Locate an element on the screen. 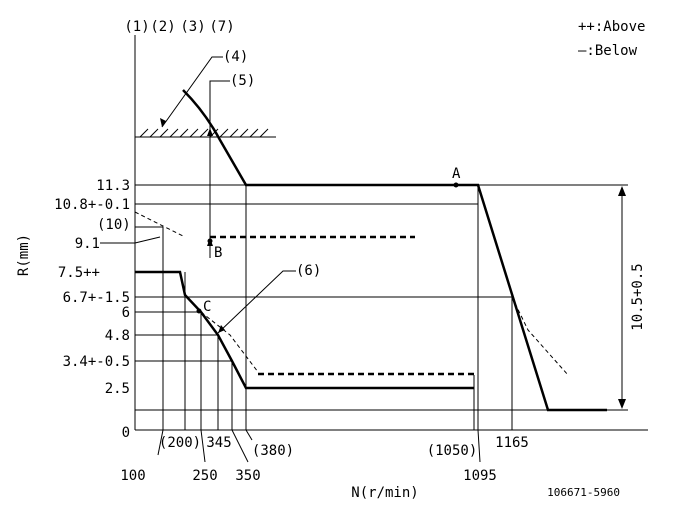 The height and width of the screenshot is (522, 685). dashed-right-curve is located at coordinates (540, 336).